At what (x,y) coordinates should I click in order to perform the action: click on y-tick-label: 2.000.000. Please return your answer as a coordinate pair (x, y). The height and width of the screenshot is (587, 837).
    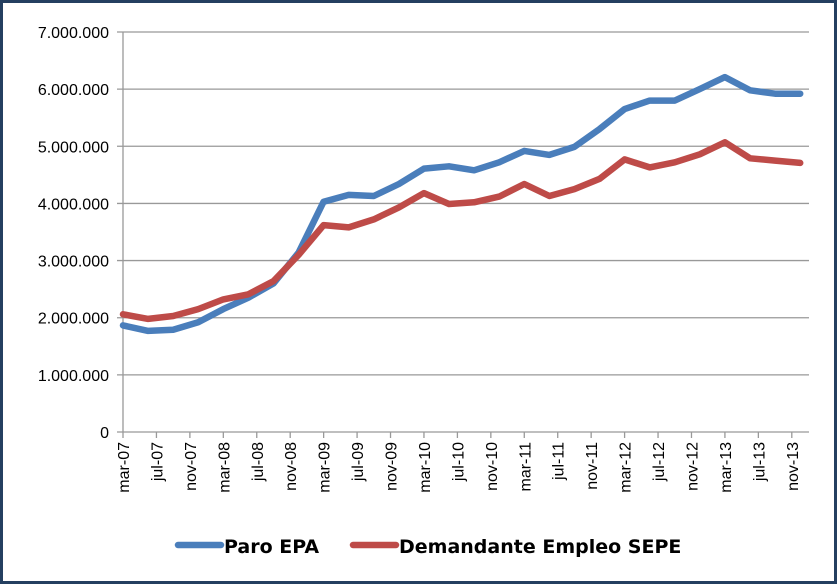
    Looking at the image, I should click on (73, 319).